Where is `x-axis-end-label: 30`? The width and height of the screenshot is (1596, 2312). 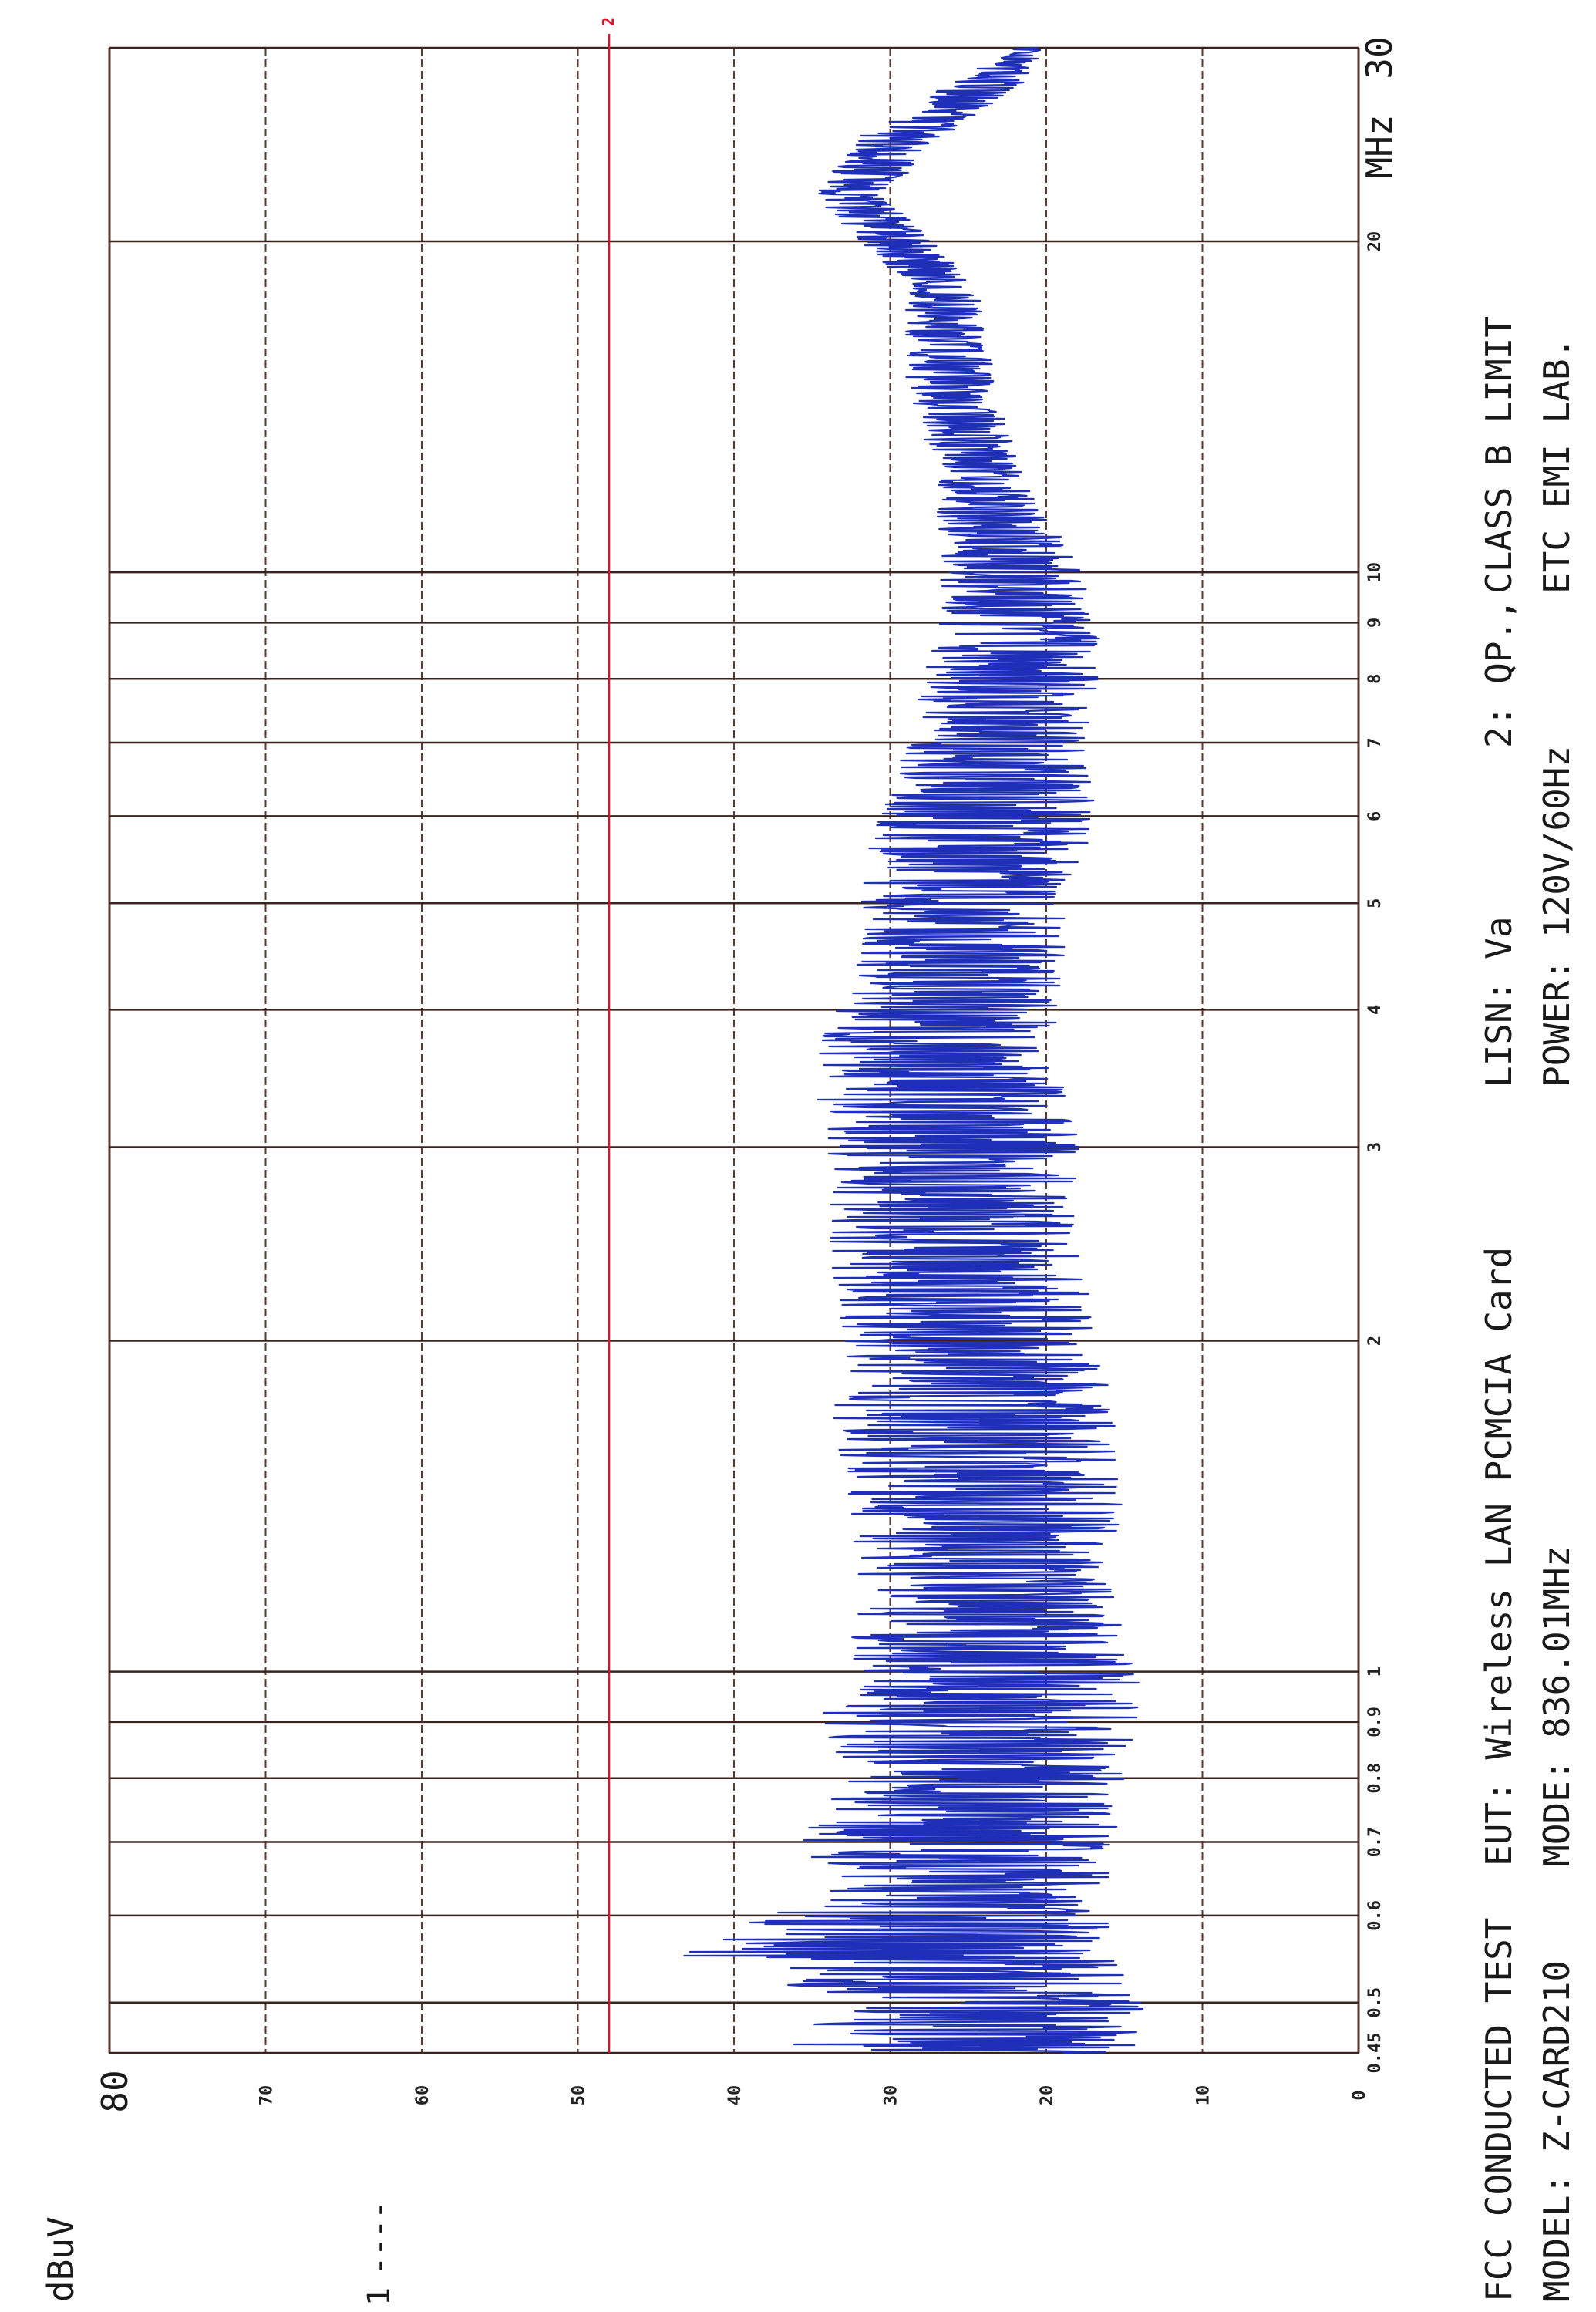 x-axis-end-label: 30 is located at coordinates (1379, 57).